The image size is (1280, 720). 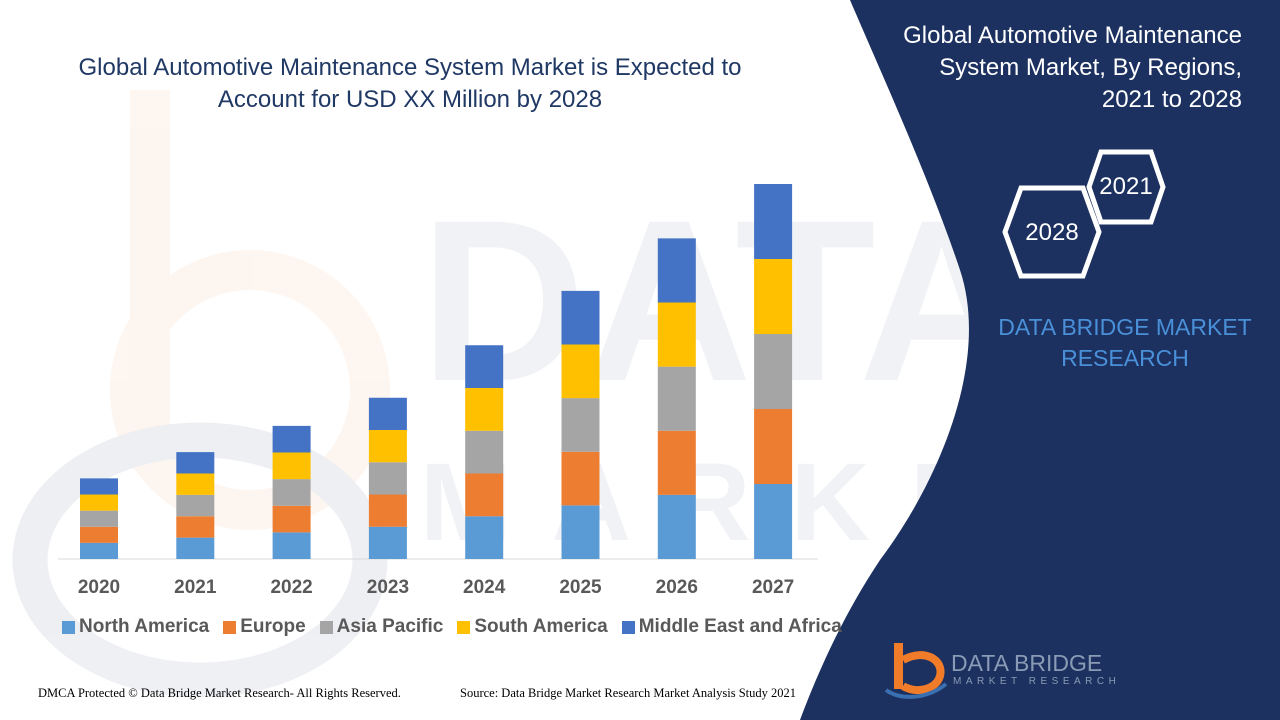 I want to click on x-tick-label: 2024, so click(x=484, y=587).